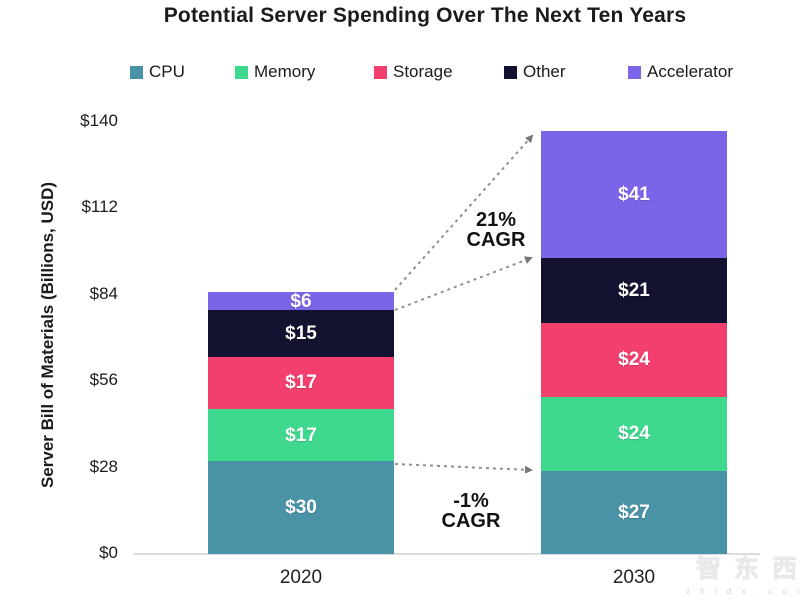  What do you see at coordinates (510, 72) in the screenshot?
I see `legend-swatch-other` at bounding box center [510, 72].